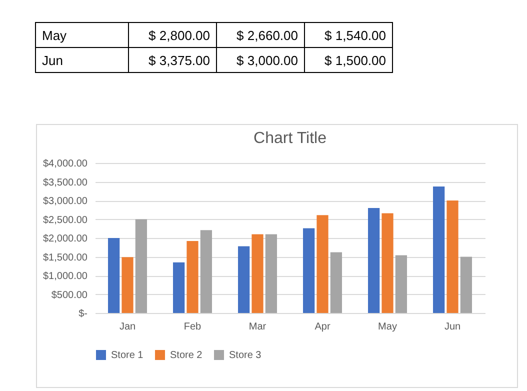 This screenshot has width=527, height=391. I want to click on text: $ 1,500.00, so click(348, 60).